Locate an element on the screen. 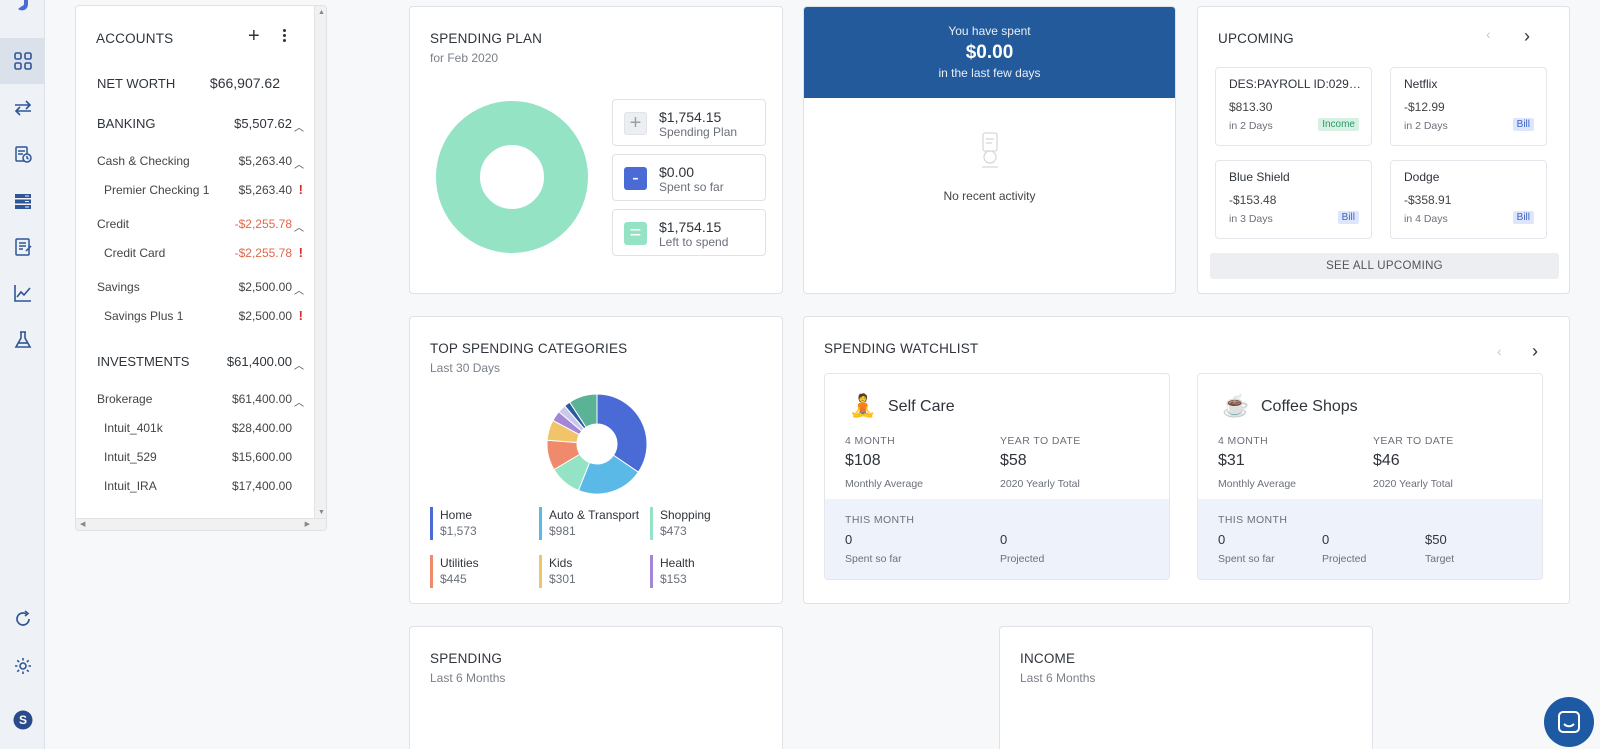 The image size is (1600, 749). upcoming-name: Netflix is located at coordinates (1421, 84).